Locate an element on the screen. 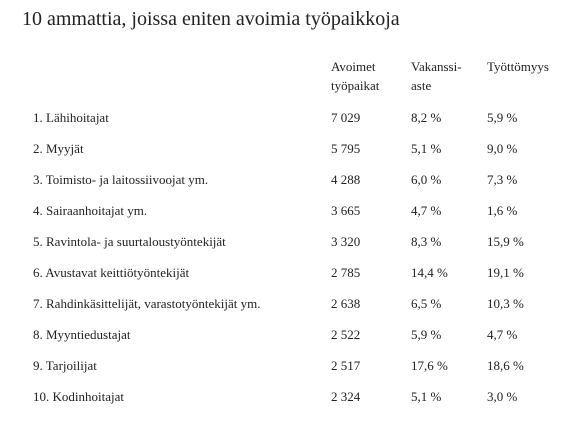  occupation: 2. Myyjät is located at coordinates (58, 148).